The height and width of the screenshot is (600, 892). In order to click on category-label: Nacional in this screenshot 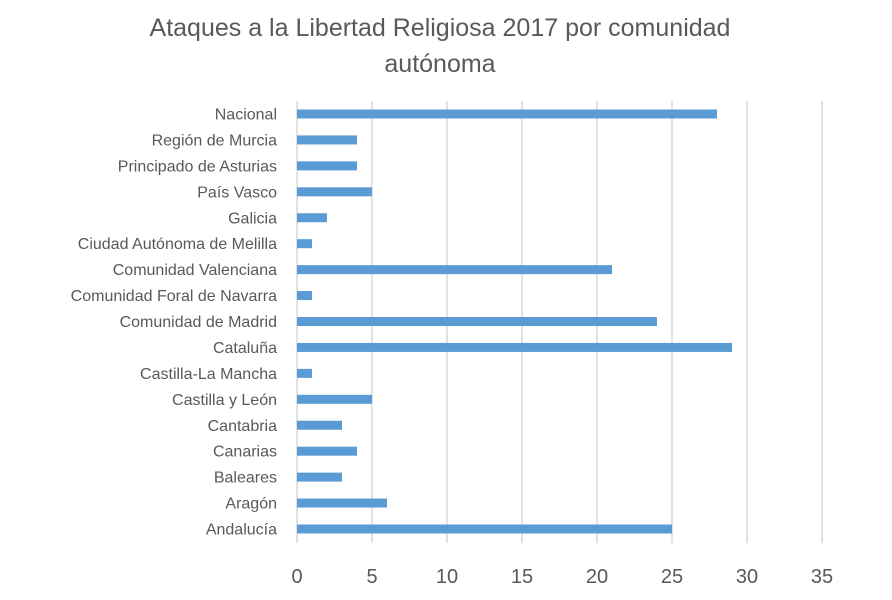, I will do `click(246, 115)`.